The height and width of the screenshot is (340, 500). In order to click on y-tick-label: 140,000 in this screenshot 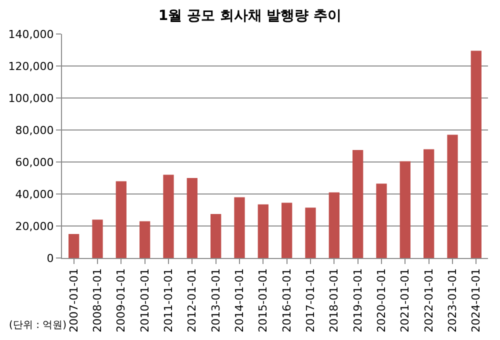, I will do `click(31, 34)`.